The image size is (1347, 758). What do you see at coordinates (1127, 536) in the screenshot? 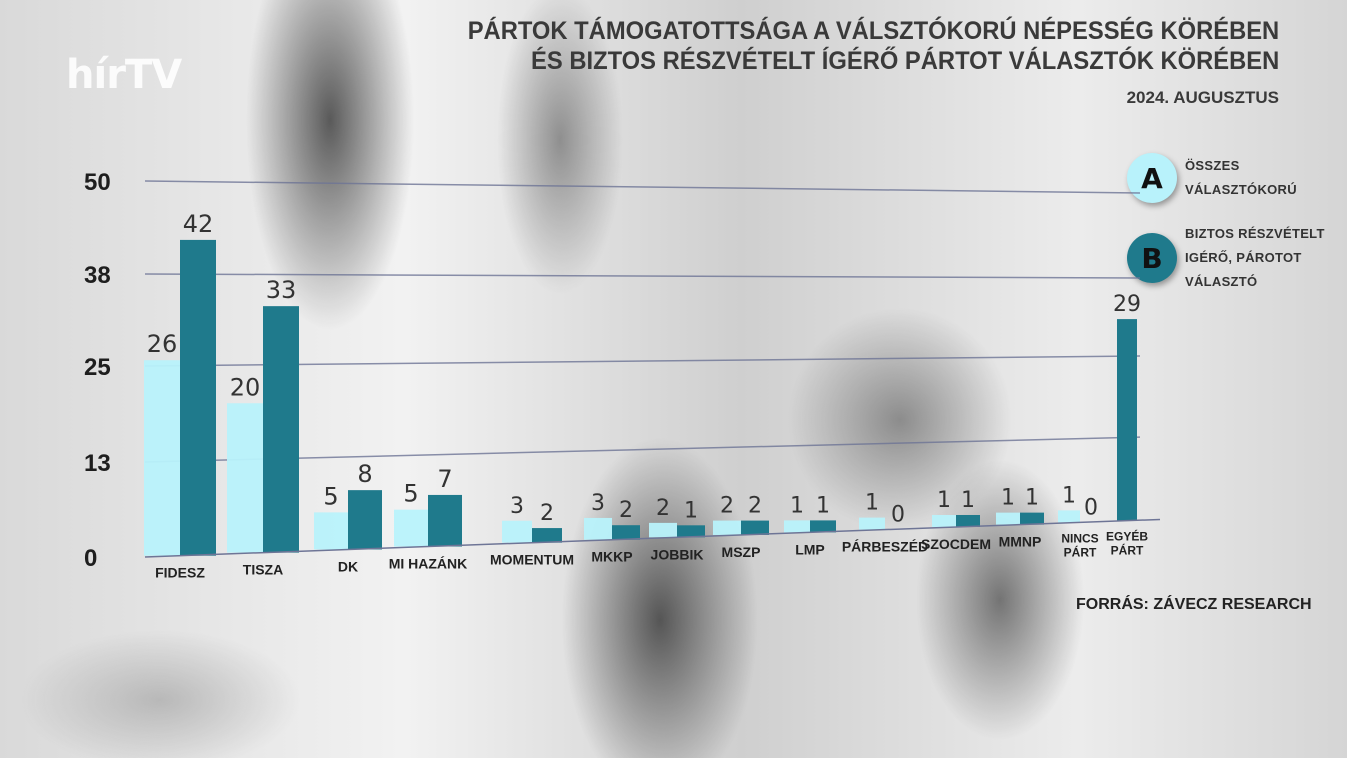
I see `x-tick-label: EGYÉB` at bounding box center [1127, 536].